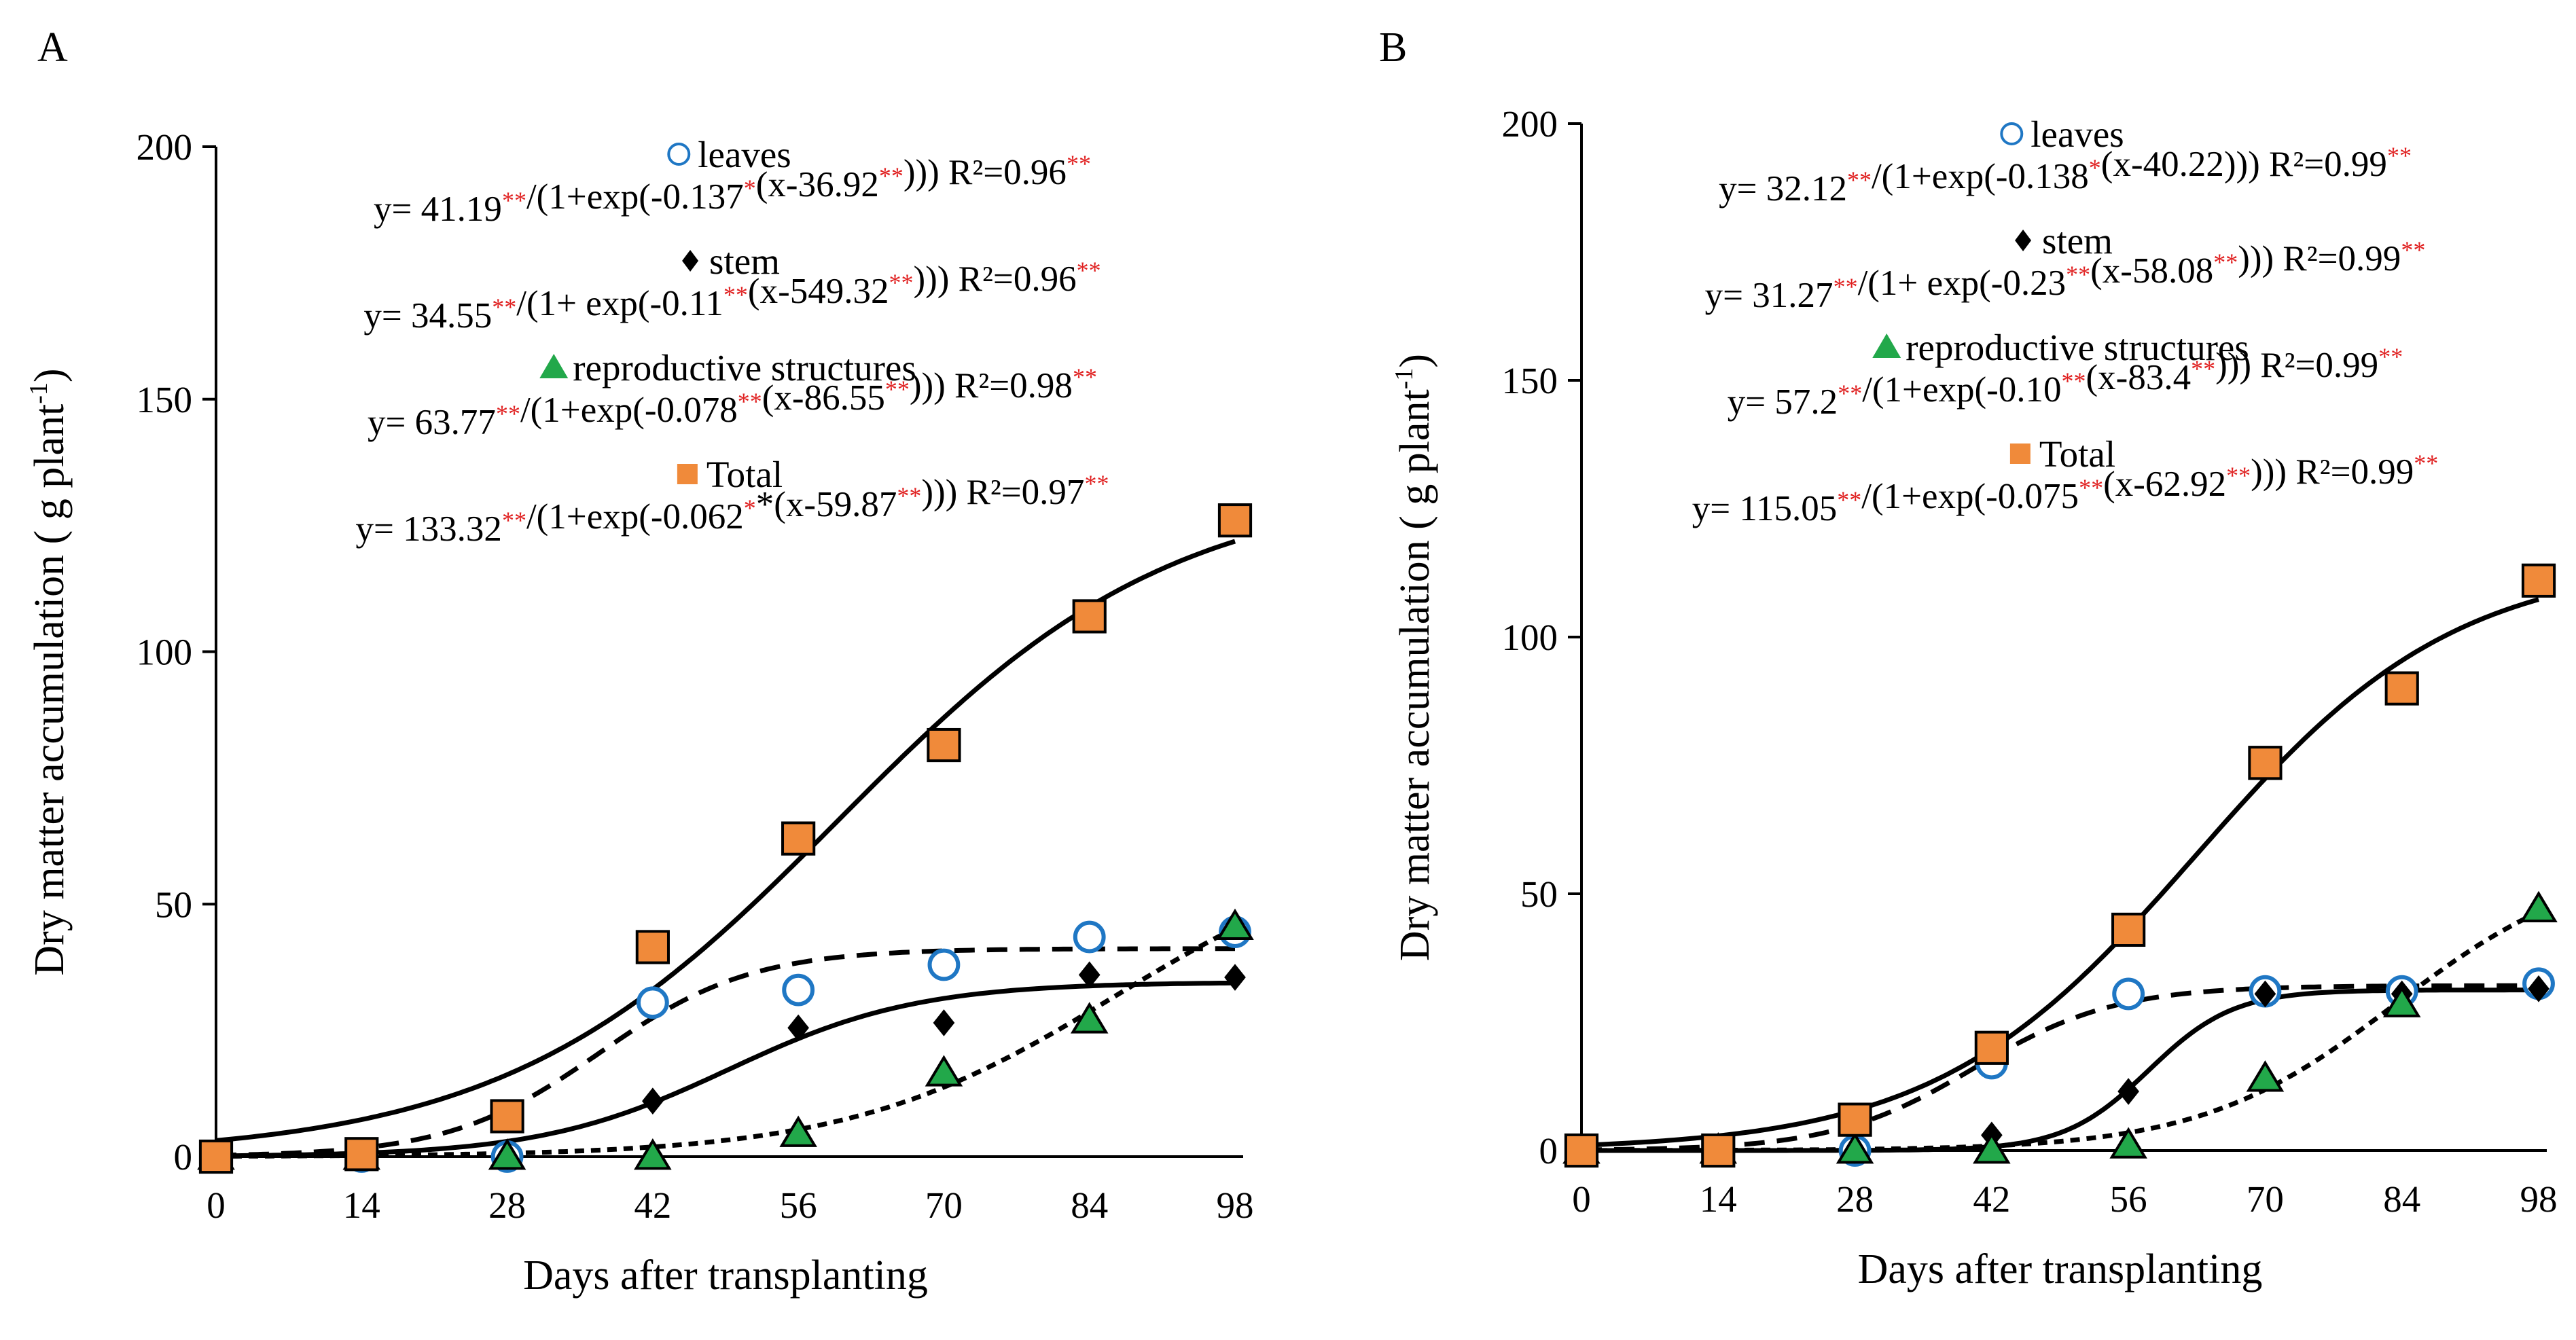 This screenshot has width=2576, height=1340. What do you see at coordinates (49, 690) in the screenshot?
I see `y-axis-title-text: Dry matter accumulation ( g plant` at bounding box center [49, 690].